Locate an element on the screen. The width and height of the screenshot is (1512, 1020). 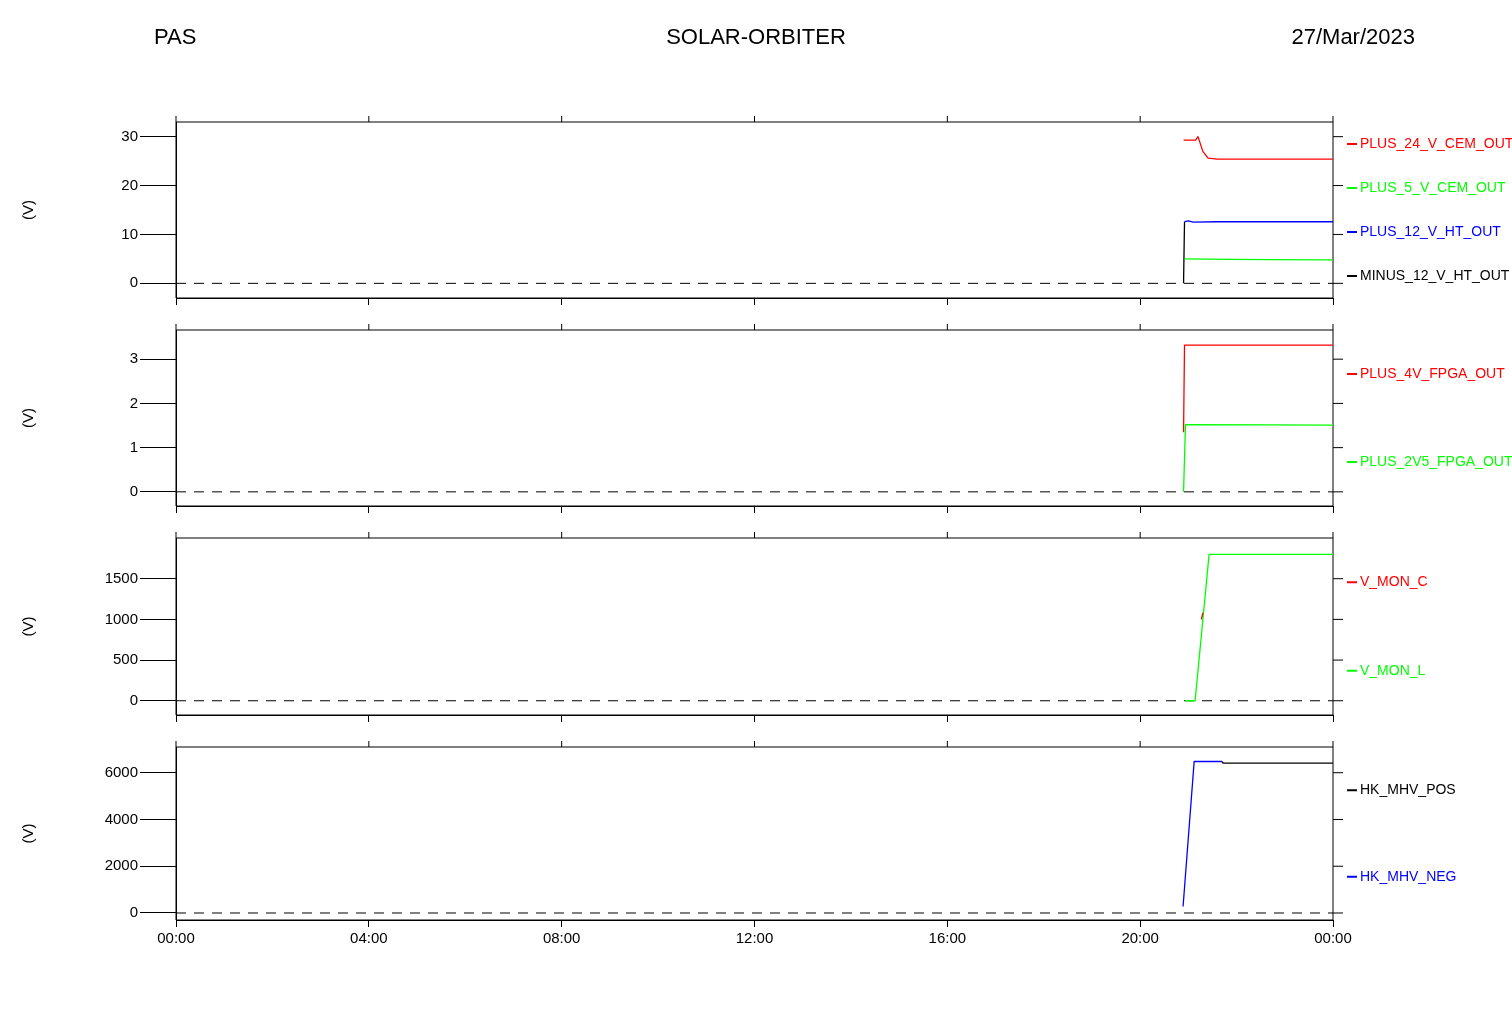
legend-label: V_MON_C is located at coordinates (1394, 581).